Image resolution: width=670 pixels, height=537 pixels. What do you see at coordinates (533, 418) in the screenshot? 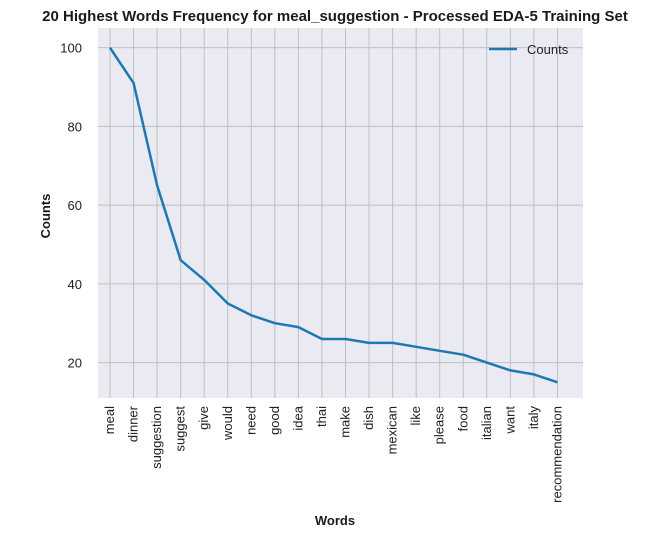
I see `x-tick-label: italy` at bounding box center [533, 418].